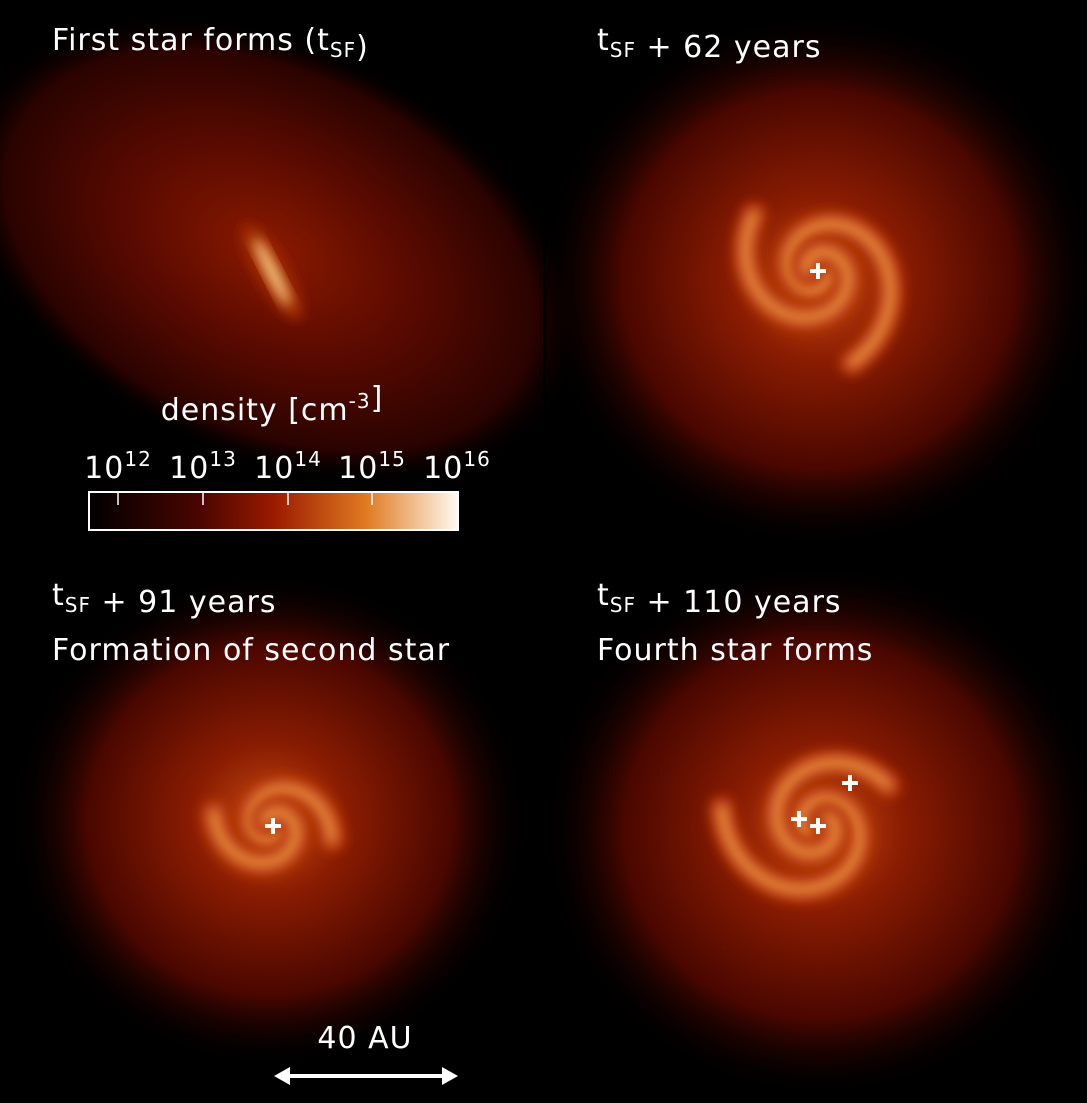 The height and width of the screenshot is (1103, 1087). Describe the element at coordinates (273, 511) in the screenshot. I see `colorbar` at that location.